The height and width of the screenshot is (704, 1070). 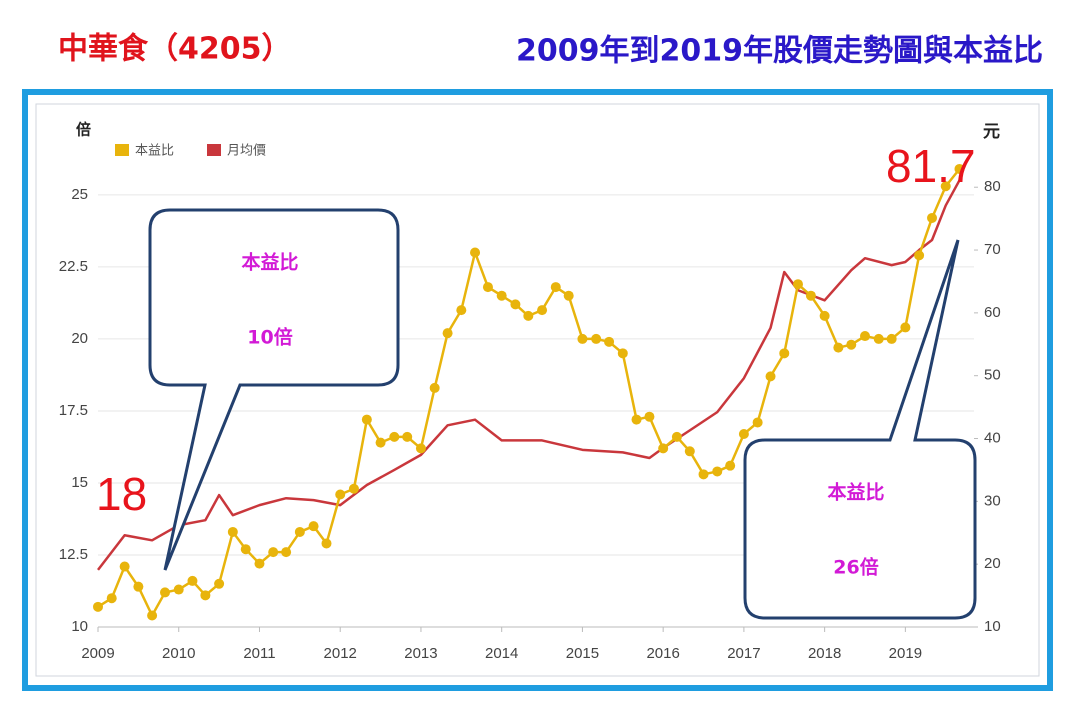 I want to click on x-tick-label: 2011, so click(x=259, y=653).